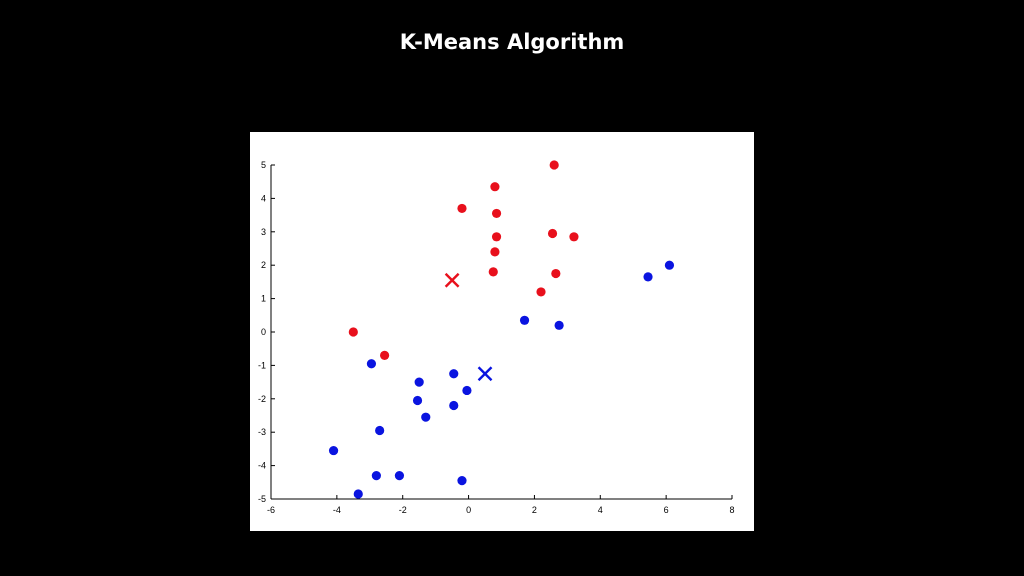 The height and width of the screenshot is (576, 1024). I want to click on centroid-markers, so click(468, 327).